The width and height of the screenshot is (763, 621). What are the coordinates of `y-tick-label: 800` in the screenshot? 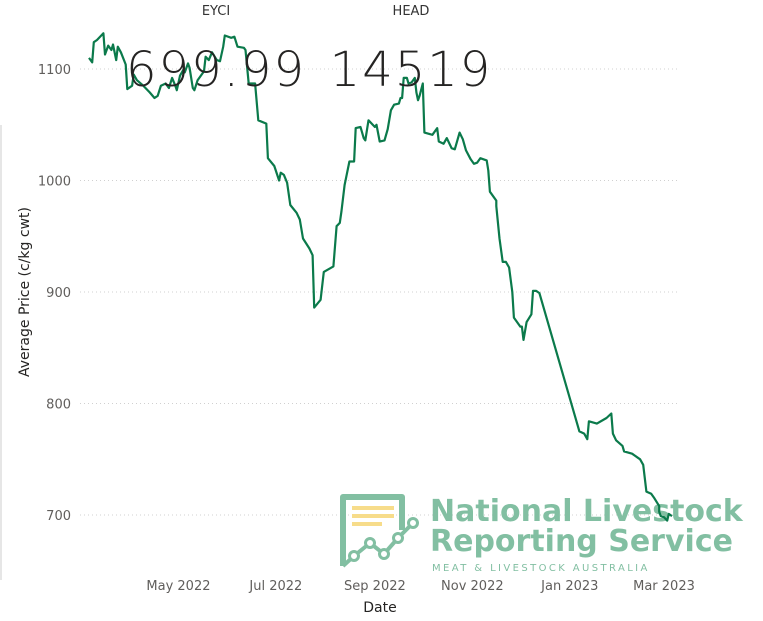 It's located at (58, 405).